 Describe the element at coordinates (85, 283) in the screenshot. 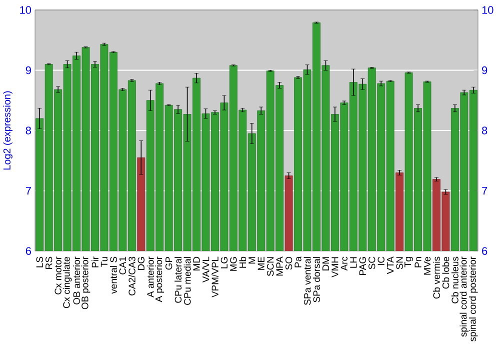

I see `x-tick-label: OB posterior` at that location.